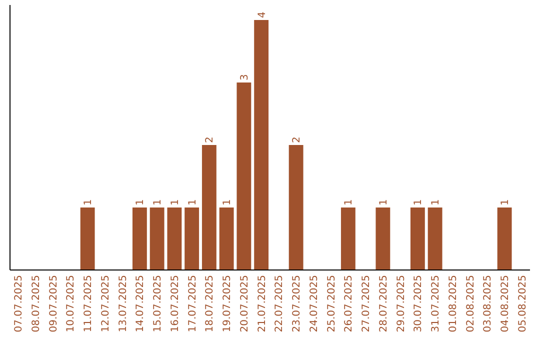  What do you see at coordinates (436, 303) in the screenshot?
I see `x-tick-label: 31.07.2025` at bounding box center [436, 303].